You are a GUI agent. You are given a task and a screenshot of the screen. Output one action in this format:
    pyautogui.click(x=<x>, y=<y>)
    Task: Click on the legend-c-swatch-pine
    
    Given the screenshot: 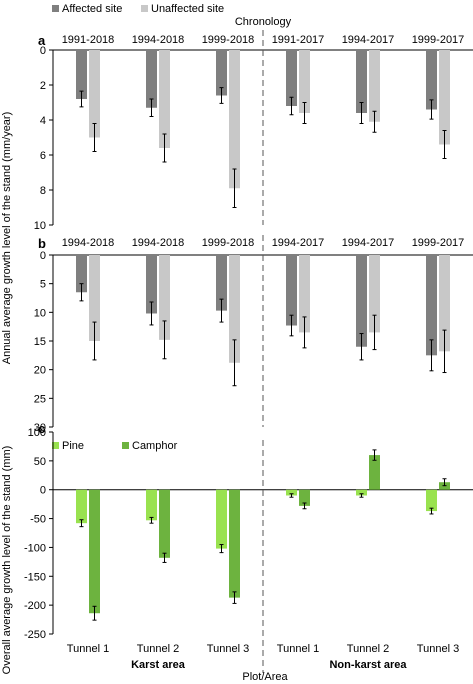 What is the action you would take?
    pyautogui.click(x=55, y=445)
    